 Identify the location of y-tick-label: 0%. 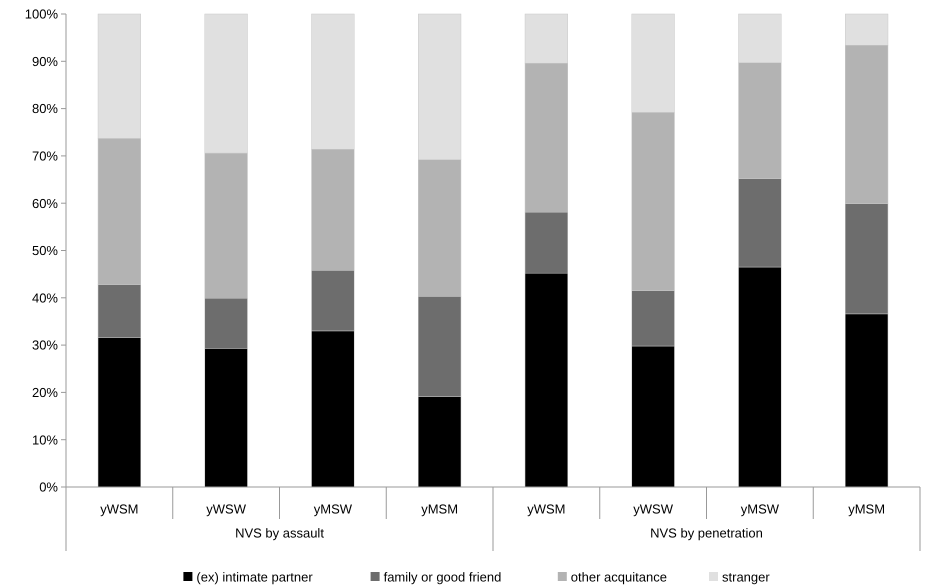
(48, 487).